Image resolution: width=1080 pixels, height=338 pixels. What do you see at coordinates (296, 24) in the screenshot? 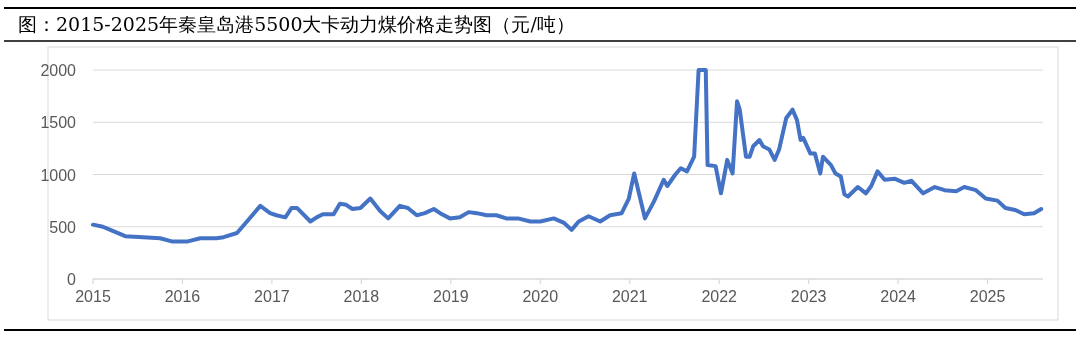
I see `chart-title: 图：2015-2025年秦皇岛港5500大卡动力煤价格走势图（元/吨）` at bounding box center [296, 24].